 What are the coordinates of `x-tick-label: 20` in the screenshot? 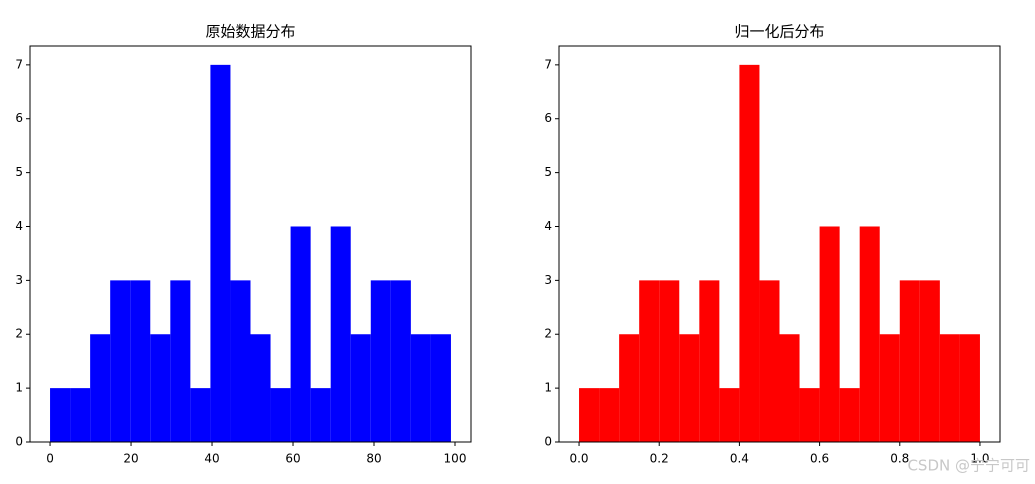 It's located at (130, 459).